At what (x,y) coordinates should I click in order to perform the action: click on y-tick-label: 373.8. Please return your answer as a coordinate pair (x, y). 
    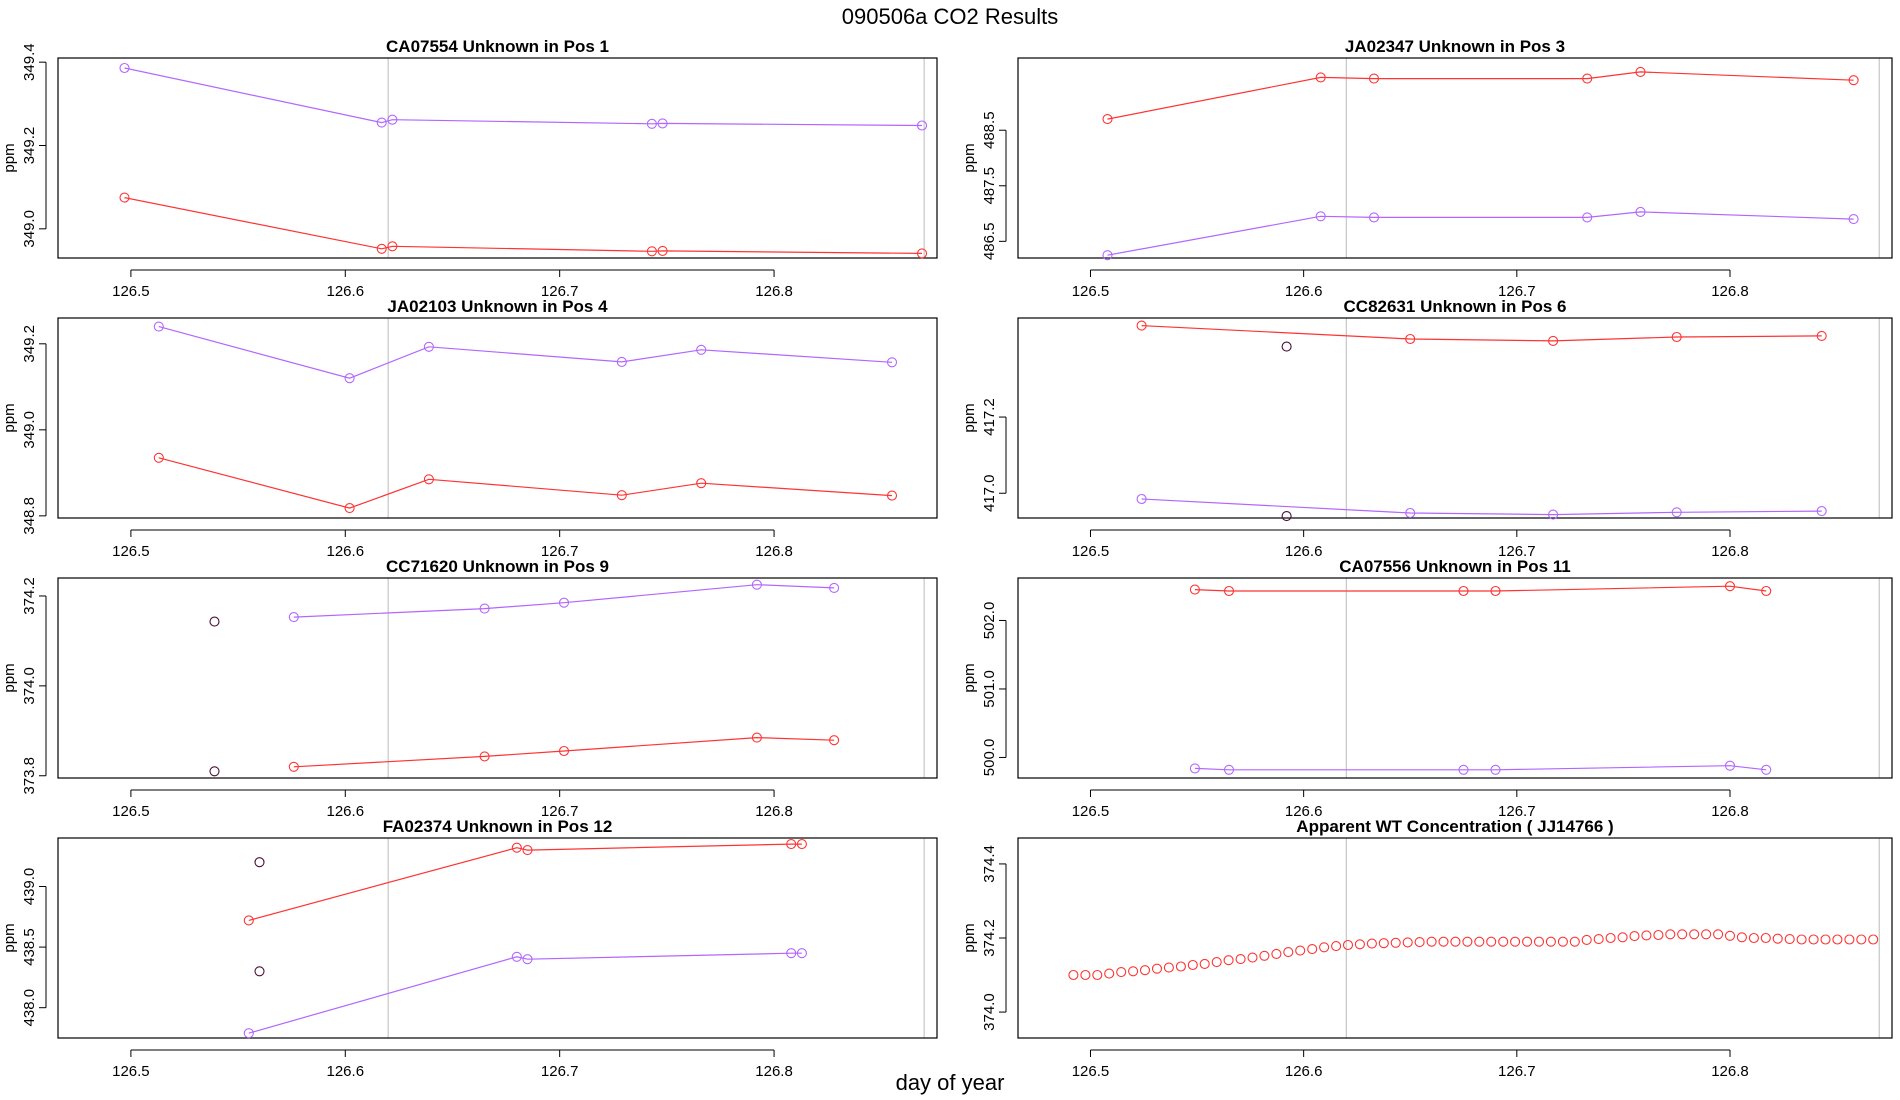
    Looking at the image, I should click on (29, 776).